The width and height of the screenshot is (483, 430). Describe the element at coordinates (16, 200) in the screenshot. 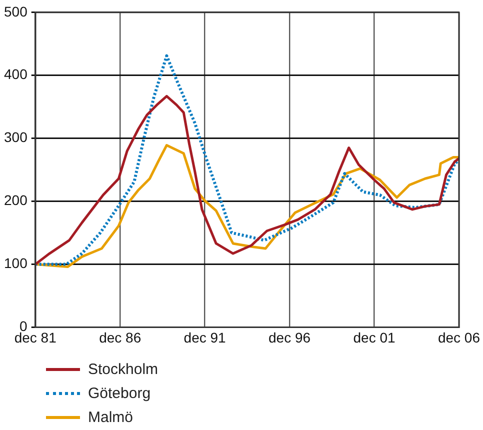

I see `y-tick-label: 200` at that location.